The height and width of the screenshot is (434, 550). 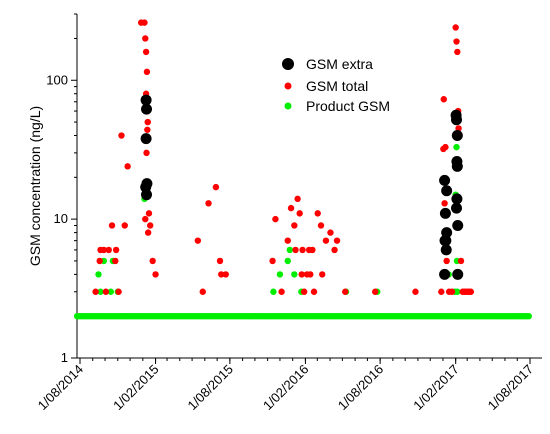 What do you see at coordinates (61, 388) in the screenshot?
I see `x-tick-label: 1/08/2014` at bounding box center [61, 388].